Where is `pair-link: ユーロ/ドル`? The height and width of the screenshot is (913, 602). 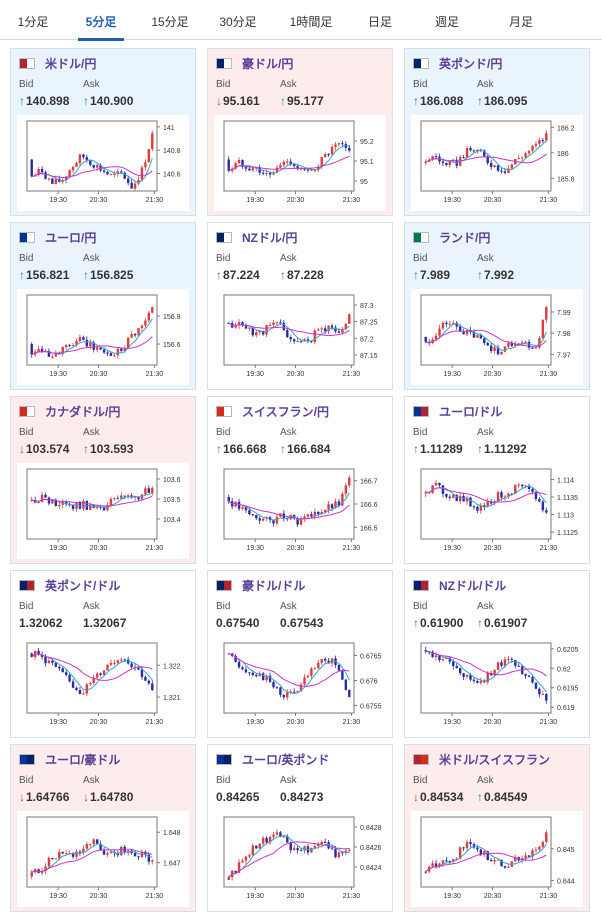 pair-link: ユーロ/ドル is located at coordinates (457, 411).